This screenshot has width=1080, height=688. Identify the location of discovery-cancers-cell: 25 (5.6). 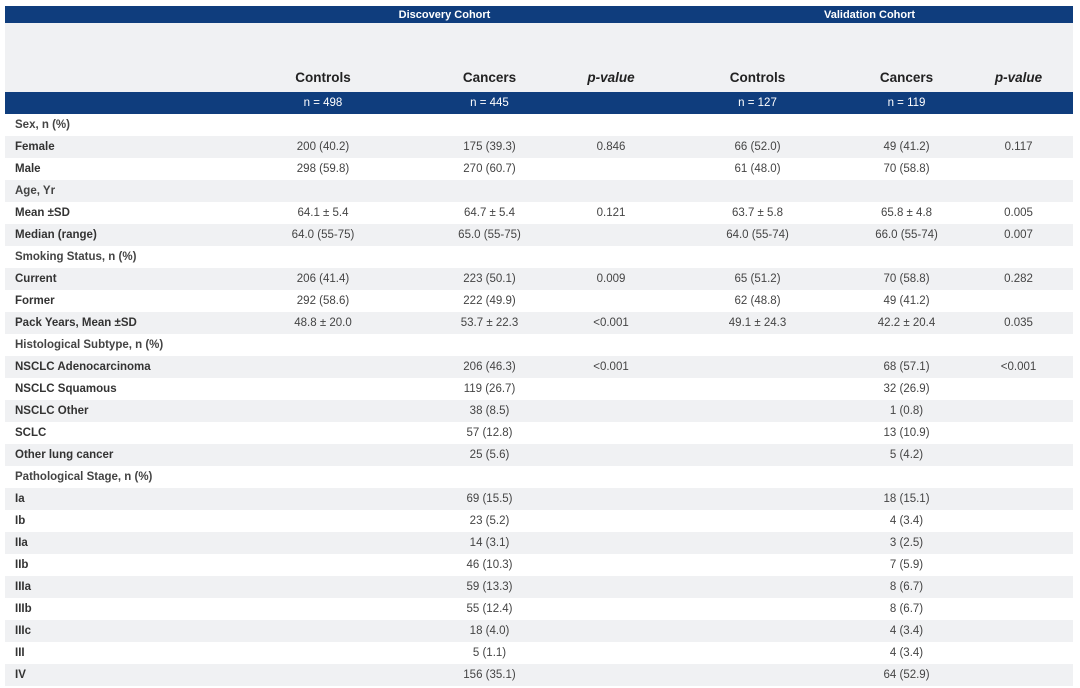
(489, 455).